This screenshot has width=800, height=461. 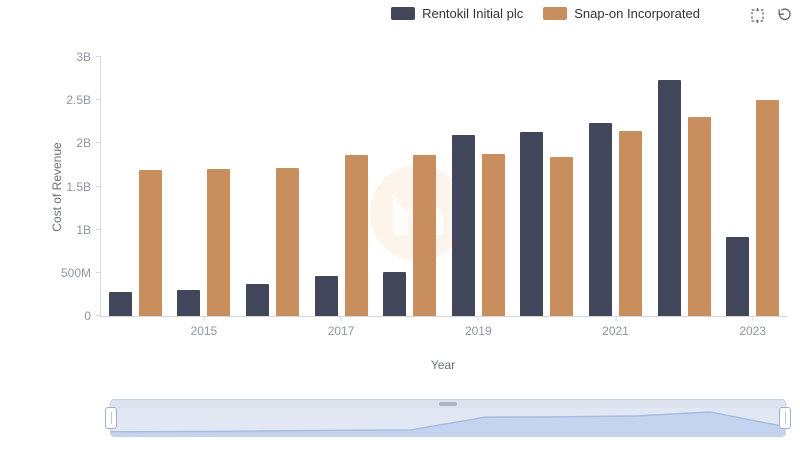 What do you see at coordinates (600, 219) in the screenshot?
I see `bar-series0-2021` at bounding box center [600, 219].